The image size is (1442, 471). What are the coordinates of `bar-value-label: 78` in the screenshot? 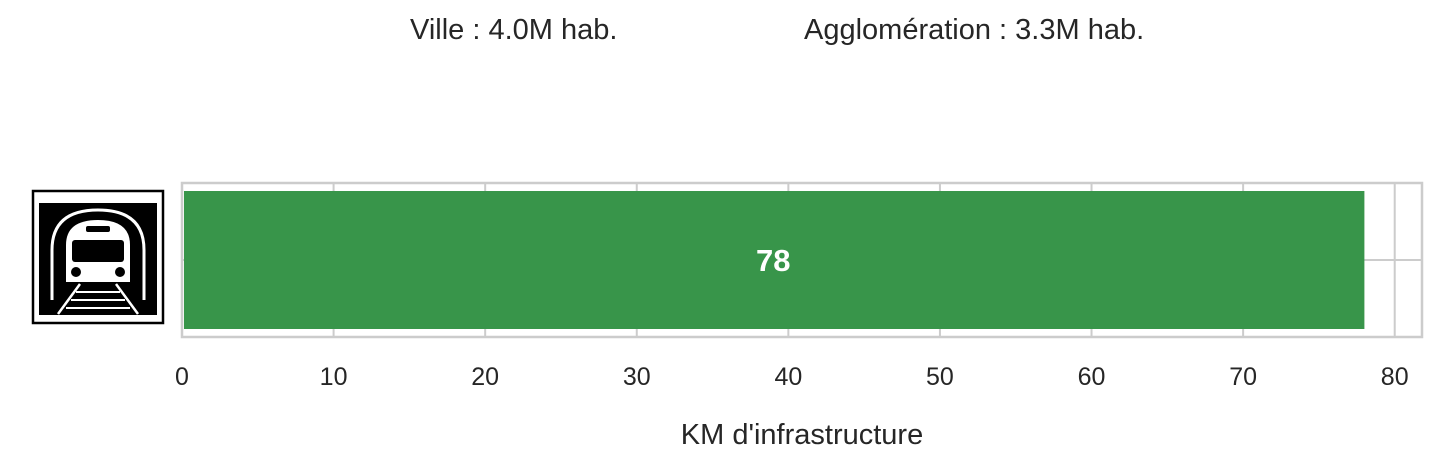 It's located at (773, 260).